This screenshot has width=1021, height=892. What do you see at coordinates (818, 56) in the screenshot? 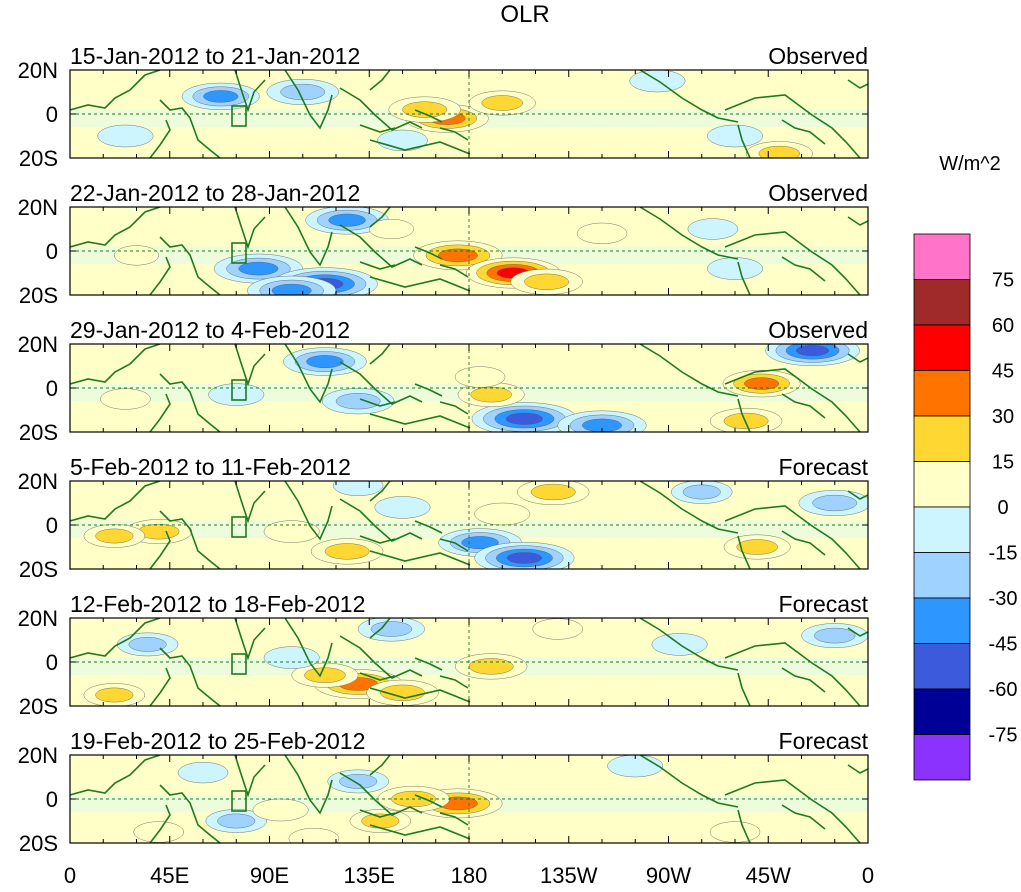
I see `panel-status: Observed` at bounding box center [818, 56].